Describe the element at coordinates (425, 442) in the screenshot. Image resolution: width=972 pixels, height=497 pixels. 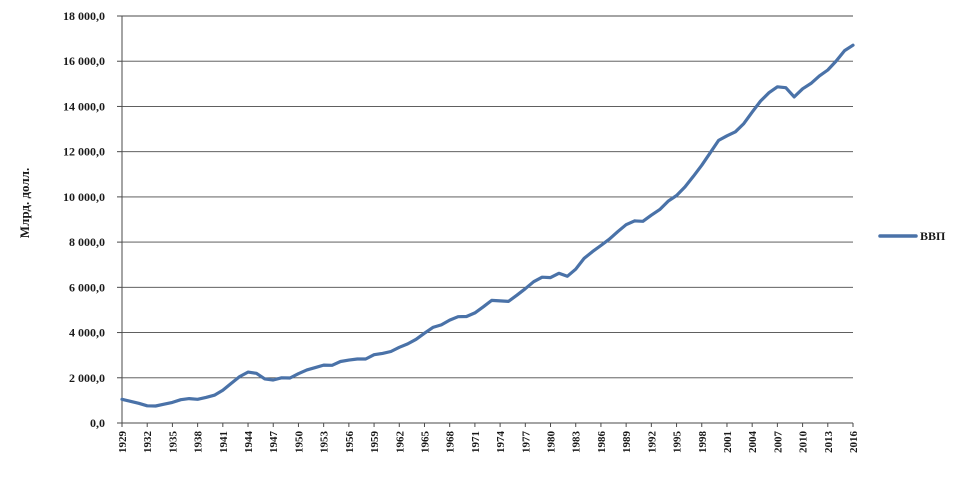
I see `x-tick-label: 1965` at that location.